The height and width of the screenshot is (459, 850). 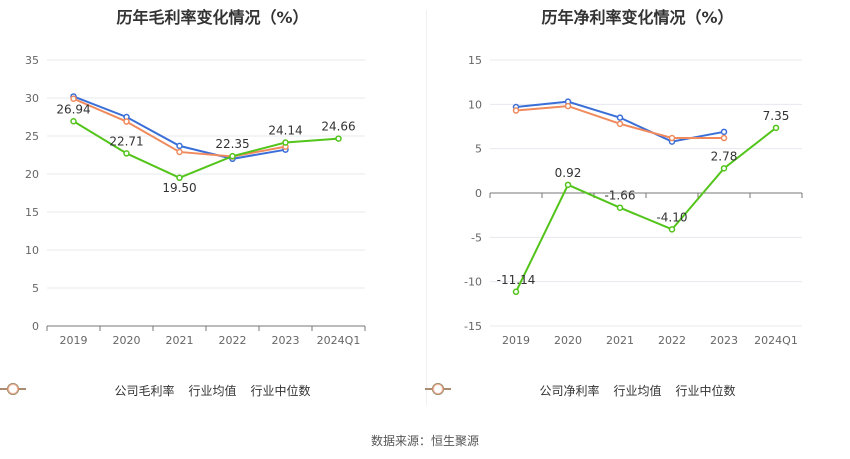 I want to click on legend-label: 公司毛利率, so click(x=144, y=391).